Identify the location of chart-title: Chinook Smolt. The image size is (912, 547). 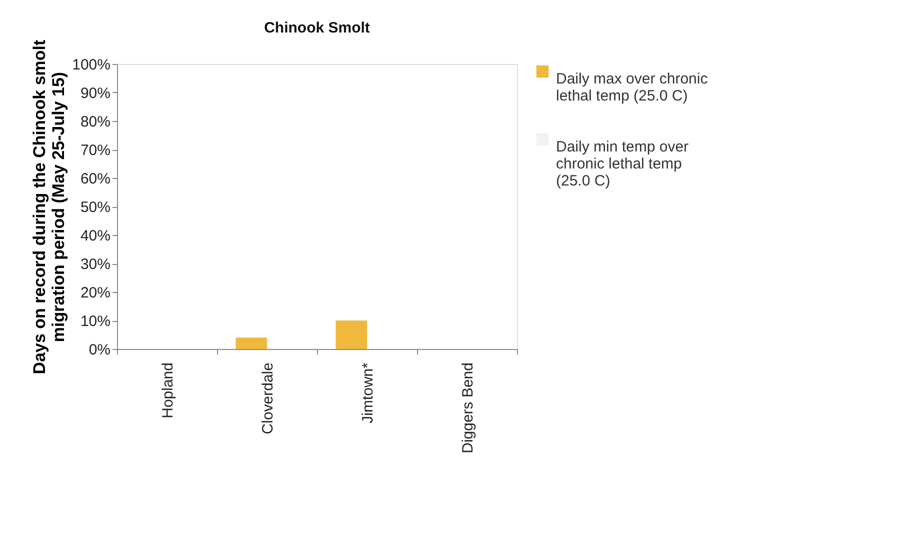
(317, 27).